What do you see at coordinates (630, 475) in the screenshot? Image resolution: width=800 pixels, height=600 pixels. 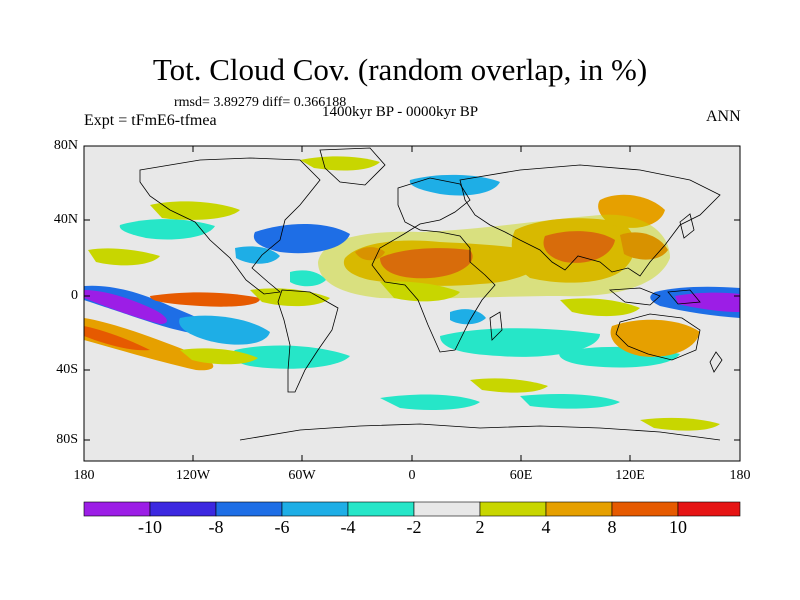 I see `lon-tick-label: 120E` at bounding box center [630, 475].